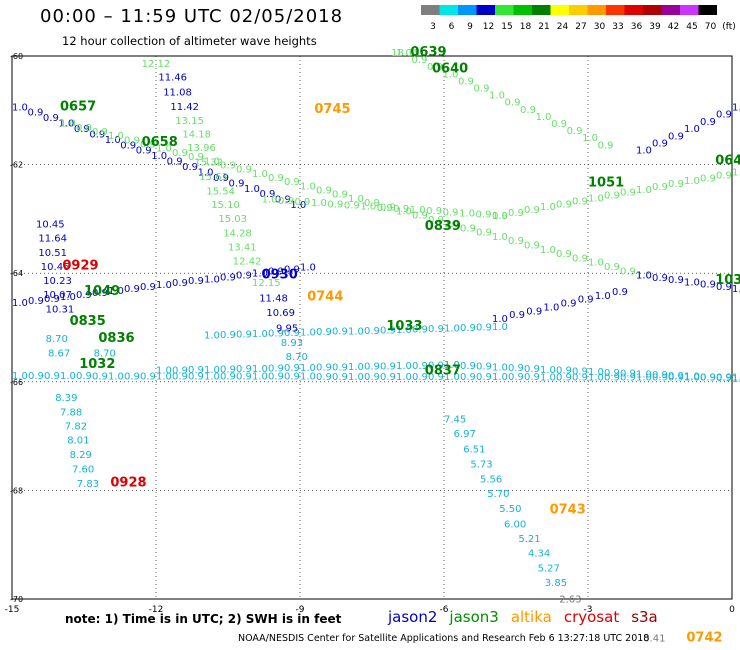 This screenshot has width=740, height=650. I want to click on legend-jason3: jason3, so click(474, 617).